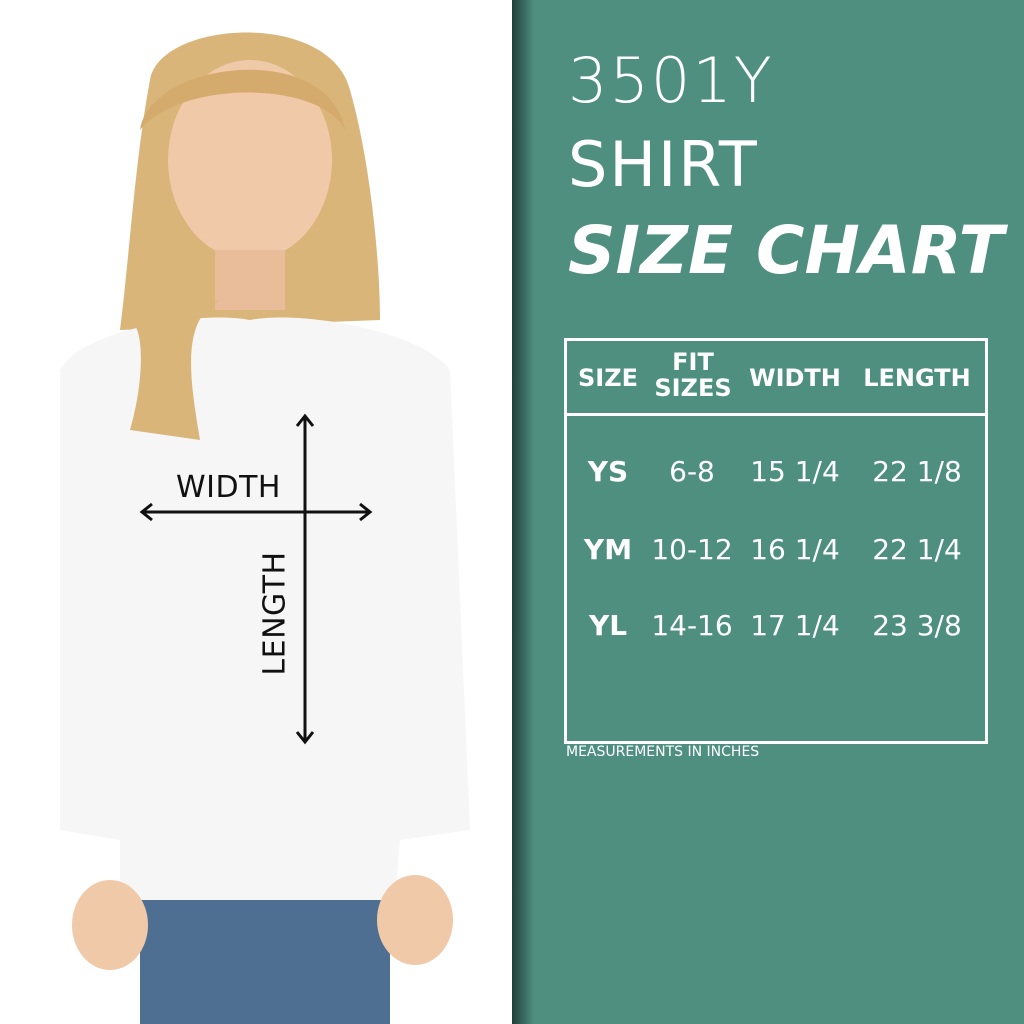  Describe the element at coordinates (795, 378) in the screenshot. I see `header-width: WIDTH` at that location.